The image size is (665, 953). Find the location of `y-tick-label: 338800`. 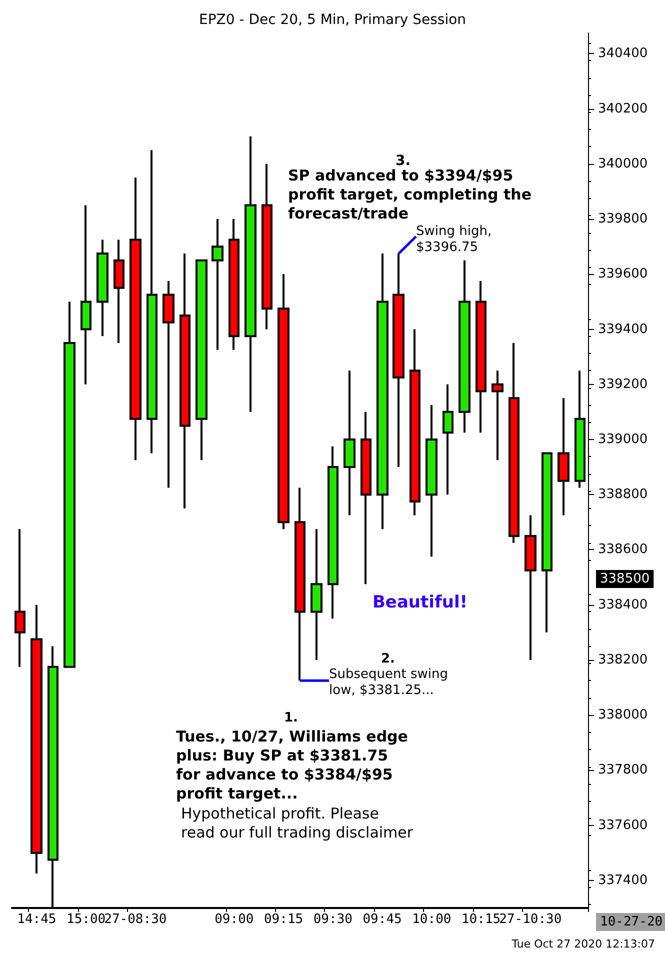

y-tick-label: 338800 is located at coordinates (623, 494).